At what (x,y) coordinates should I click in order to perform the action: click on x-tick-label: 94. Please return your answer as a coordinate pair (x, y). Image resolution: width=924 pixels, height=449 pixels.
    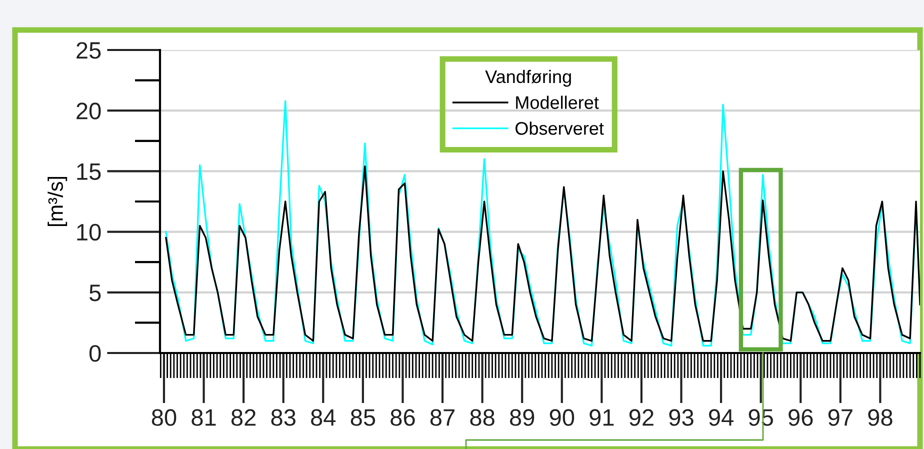
    Looking at the image, I should click on (721, 417).